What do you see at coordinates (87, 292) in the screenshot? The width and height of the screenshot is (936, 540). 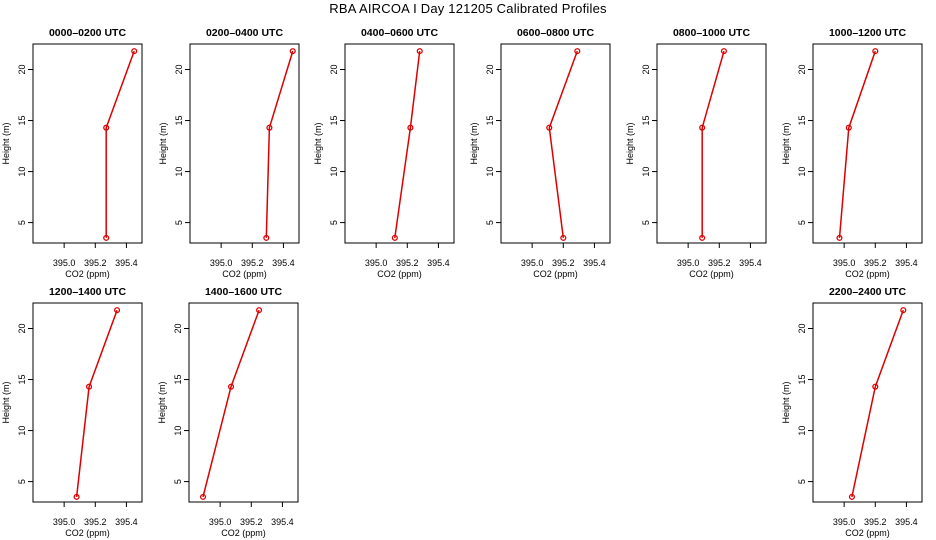 I see `panel-title: 1200–1400 UTC` at bounding box center [87, 292].